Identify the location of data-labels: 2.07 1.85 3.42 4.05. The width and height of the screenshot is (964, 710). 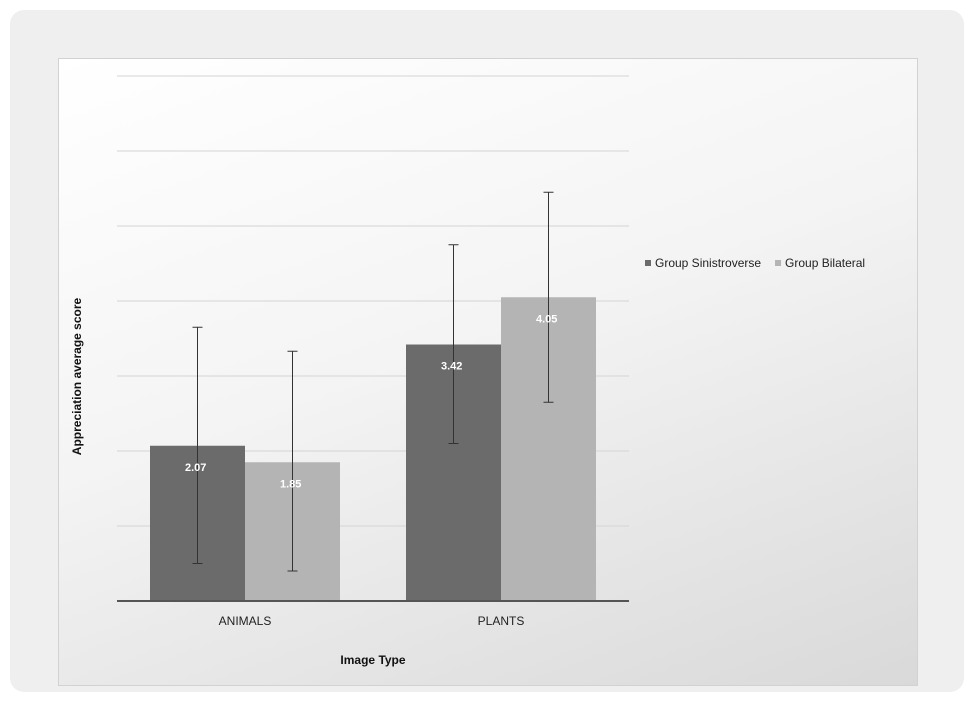
(371, 401).